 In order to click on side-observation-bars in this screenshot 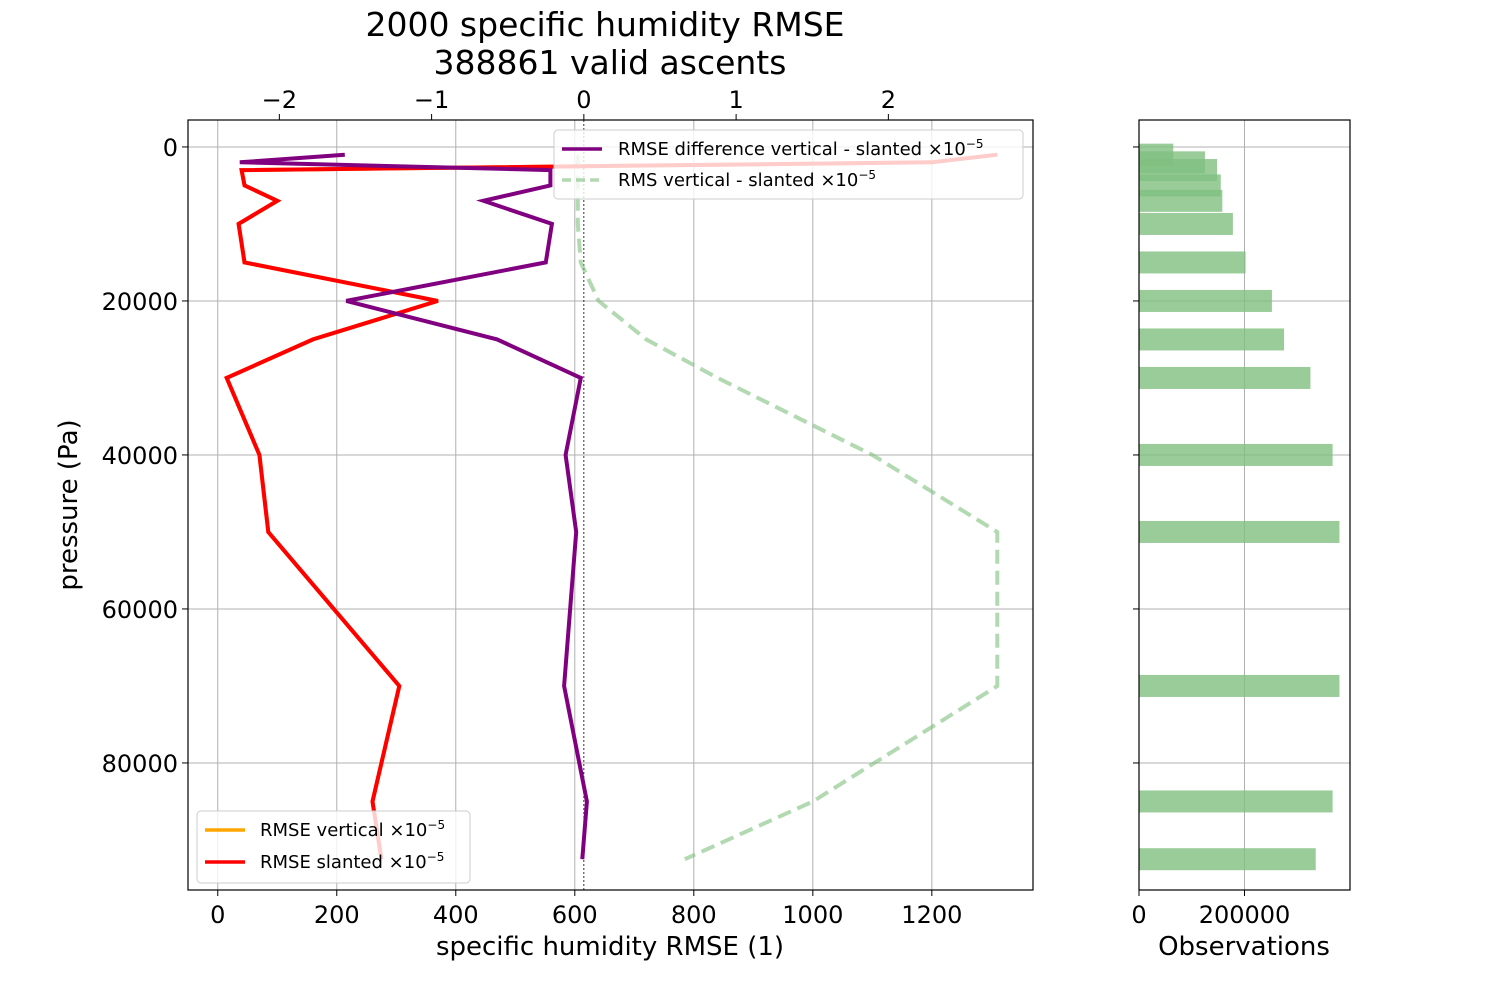, I will do `click(1239, 507)`.